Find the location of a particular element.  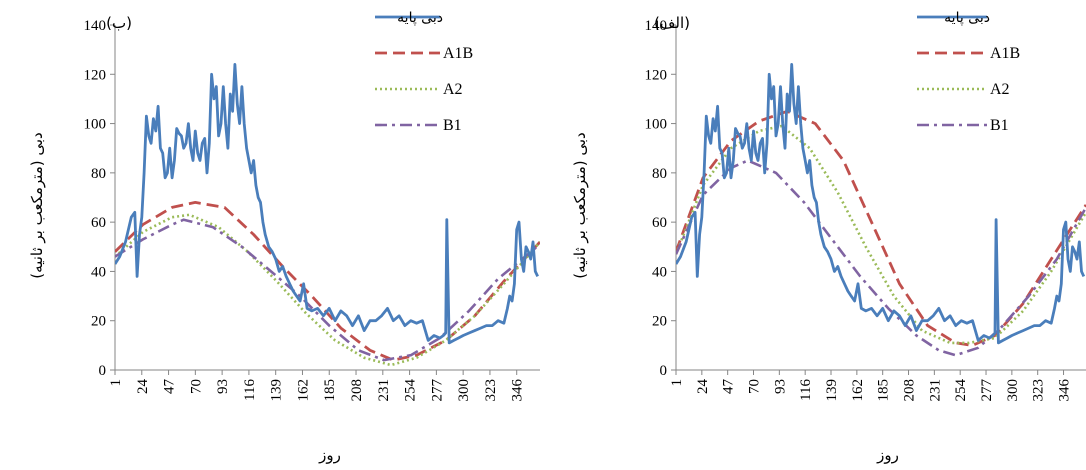

series-line-b1 is located at coordinates (327, 290).